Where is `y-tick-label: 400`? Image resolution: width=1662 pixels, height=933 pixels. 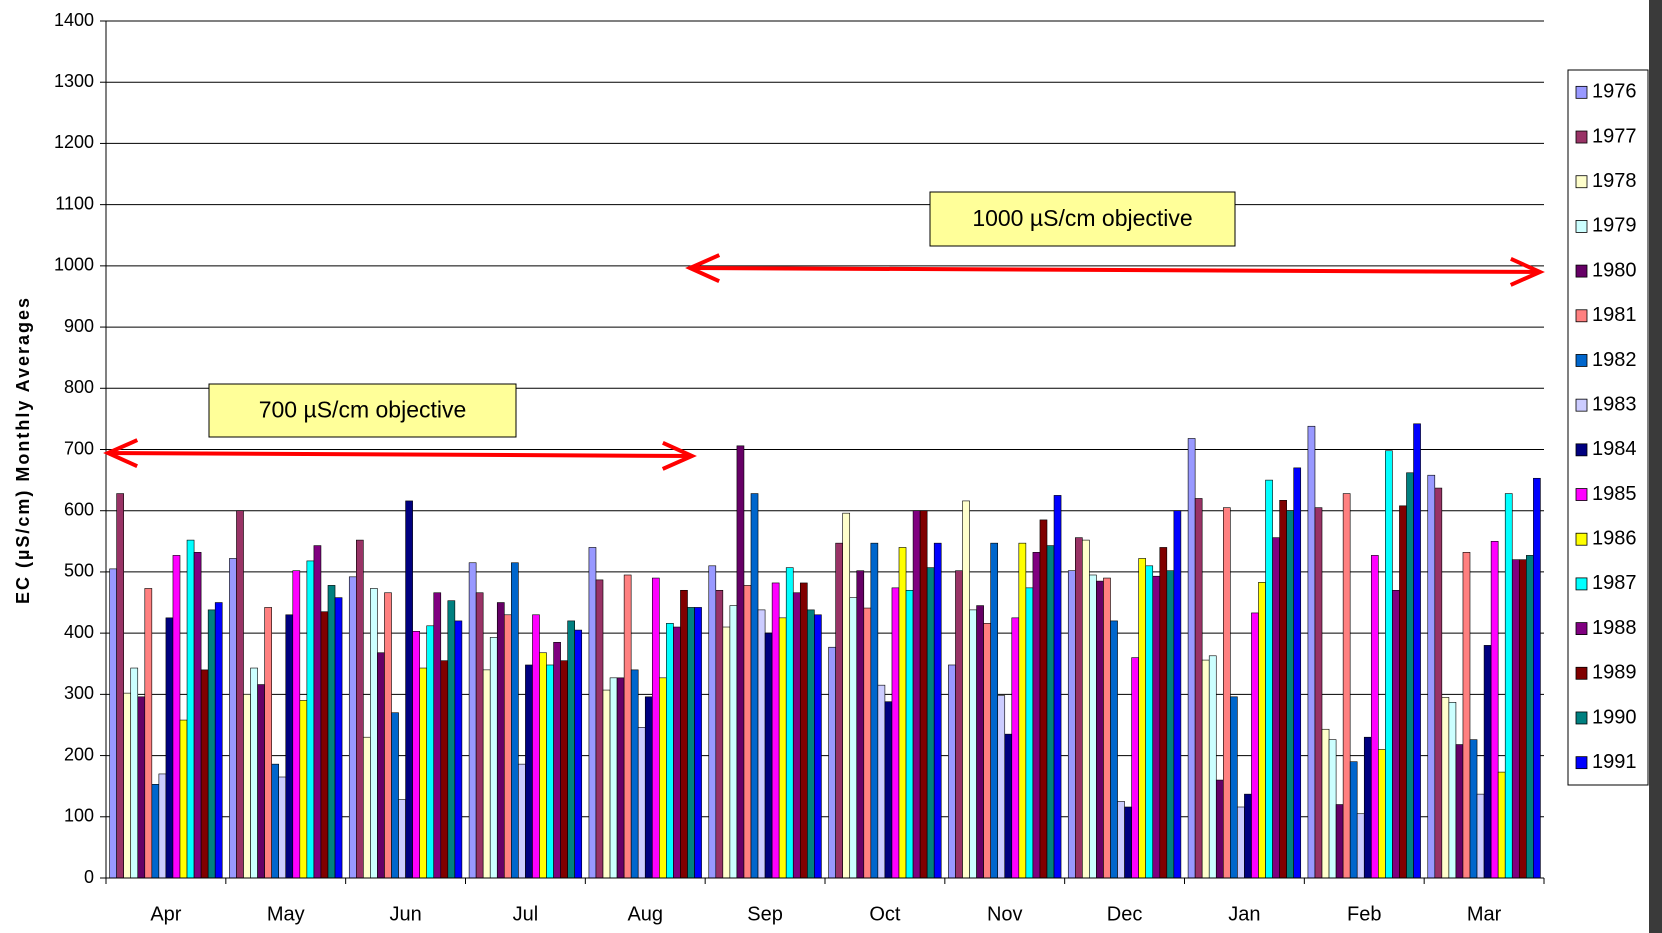 y-tick-label: 400 is located at coordinates (79, 632).